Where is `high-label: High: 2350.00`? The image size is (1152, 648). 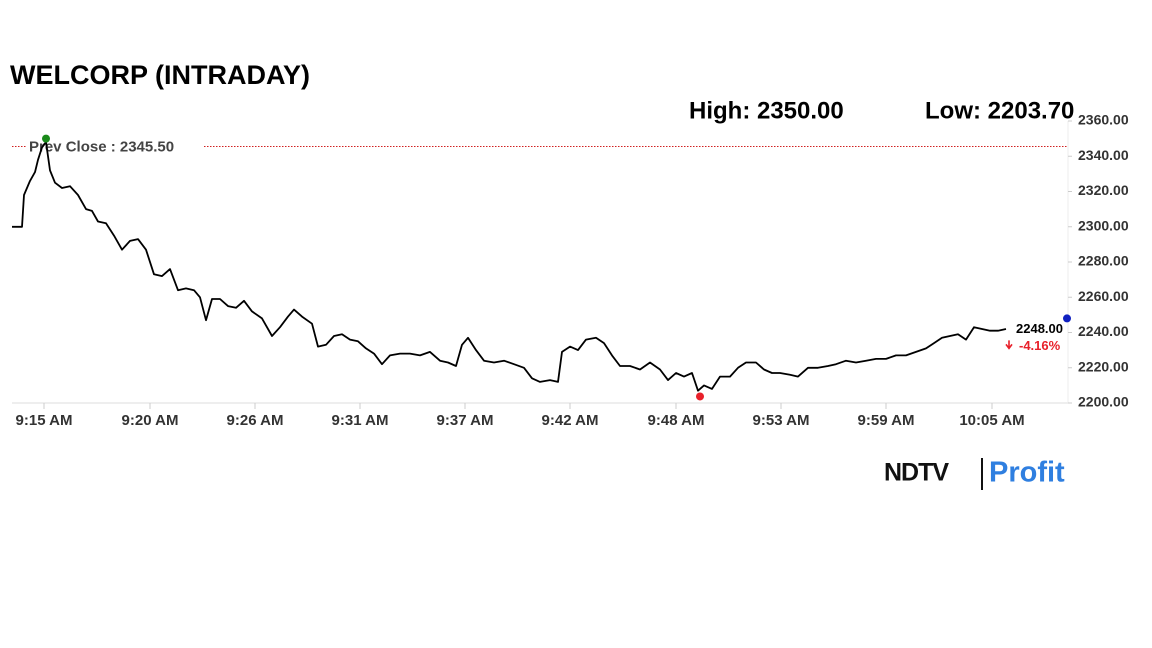
high-label: High: 2350.00 is located at coordinates (766, 110).